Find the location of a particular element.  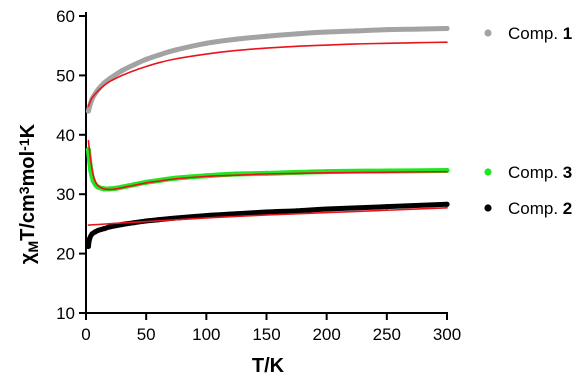

legend-label: Comp. 3 is located at coordinates (540, 172).